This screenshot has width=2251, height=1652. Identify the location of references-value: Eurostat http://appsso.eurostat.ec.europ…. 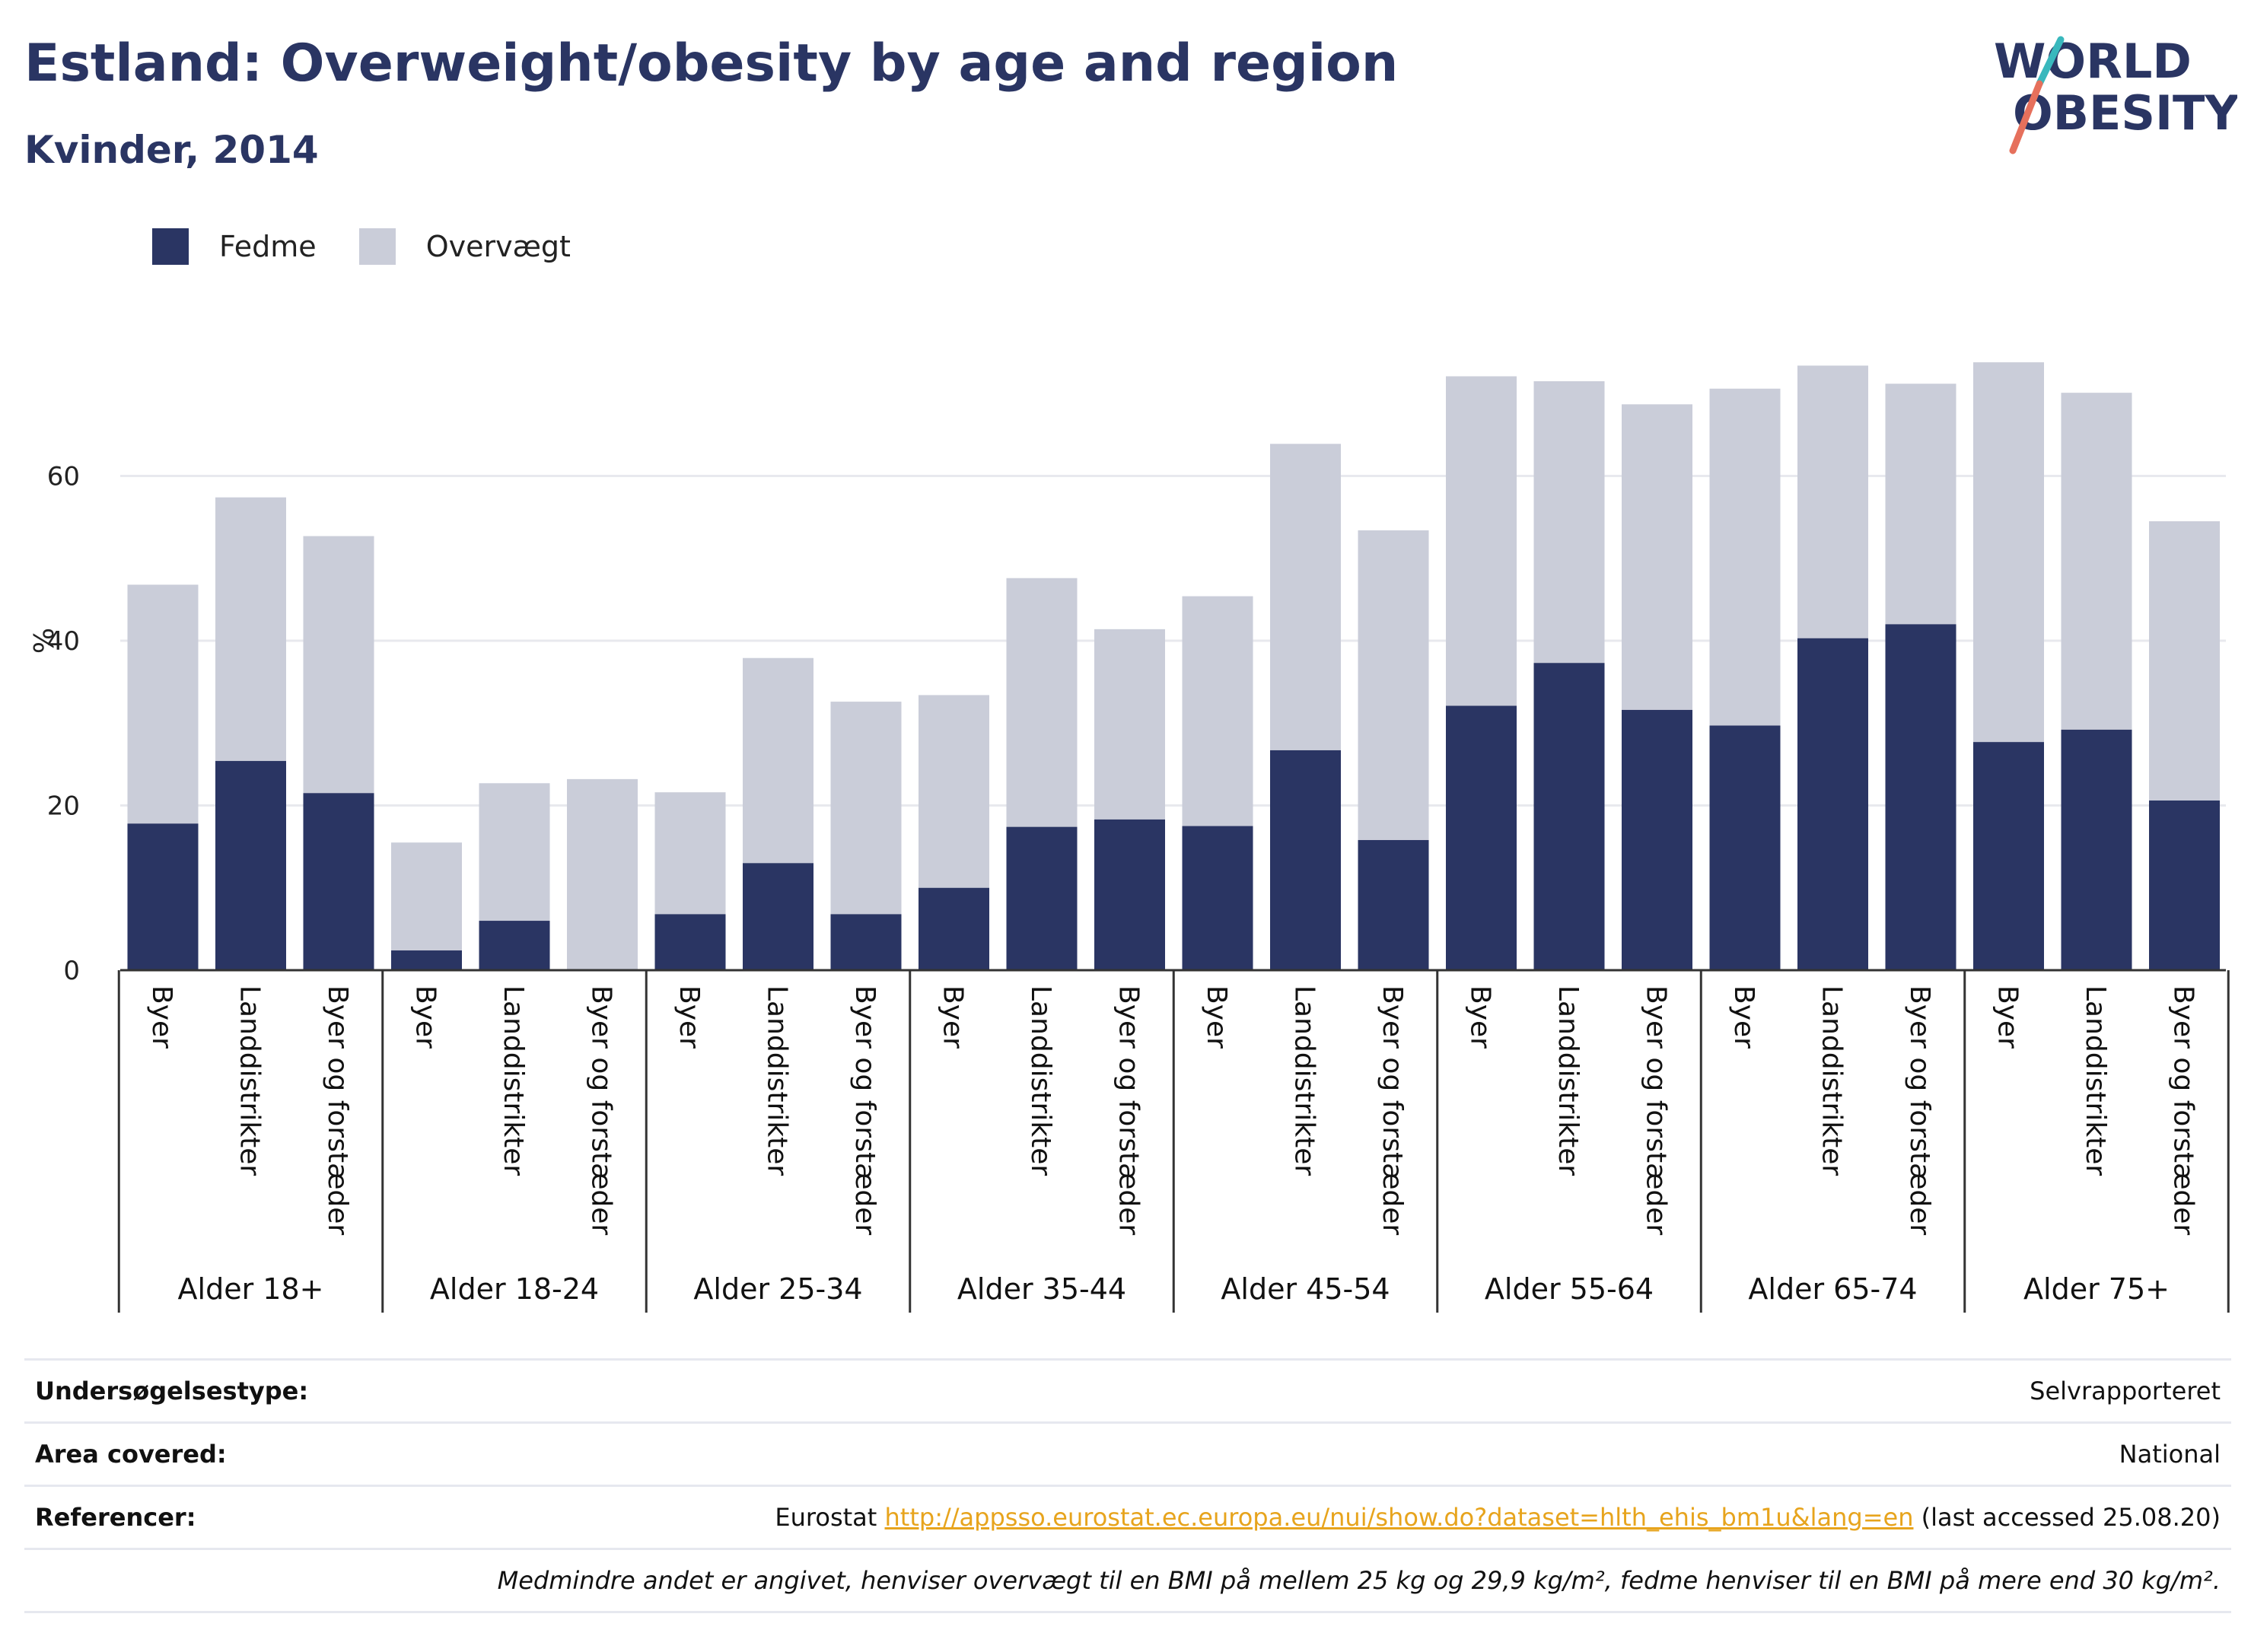
(1498, 1517).